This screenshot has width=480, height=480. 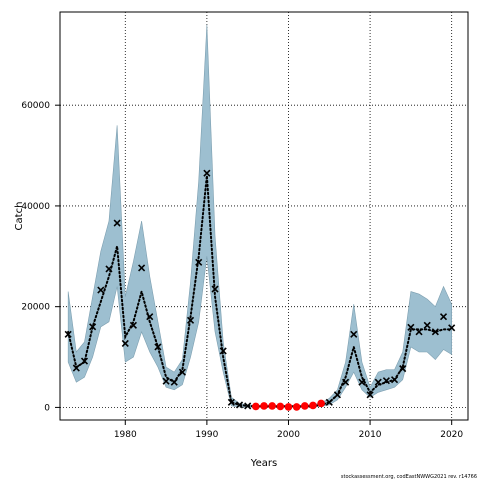 I want to click on y-tick-label: 20000, so click(x=35, y=308).